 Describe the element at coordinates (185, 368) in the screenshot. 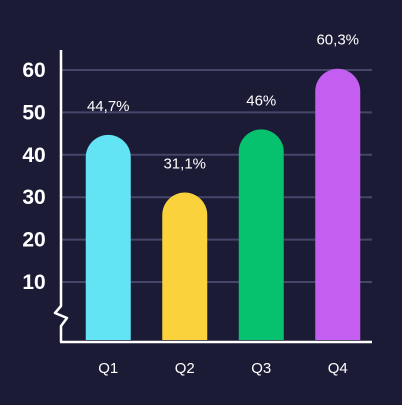

I see `x-tick-label-q2: Q2` at that location.